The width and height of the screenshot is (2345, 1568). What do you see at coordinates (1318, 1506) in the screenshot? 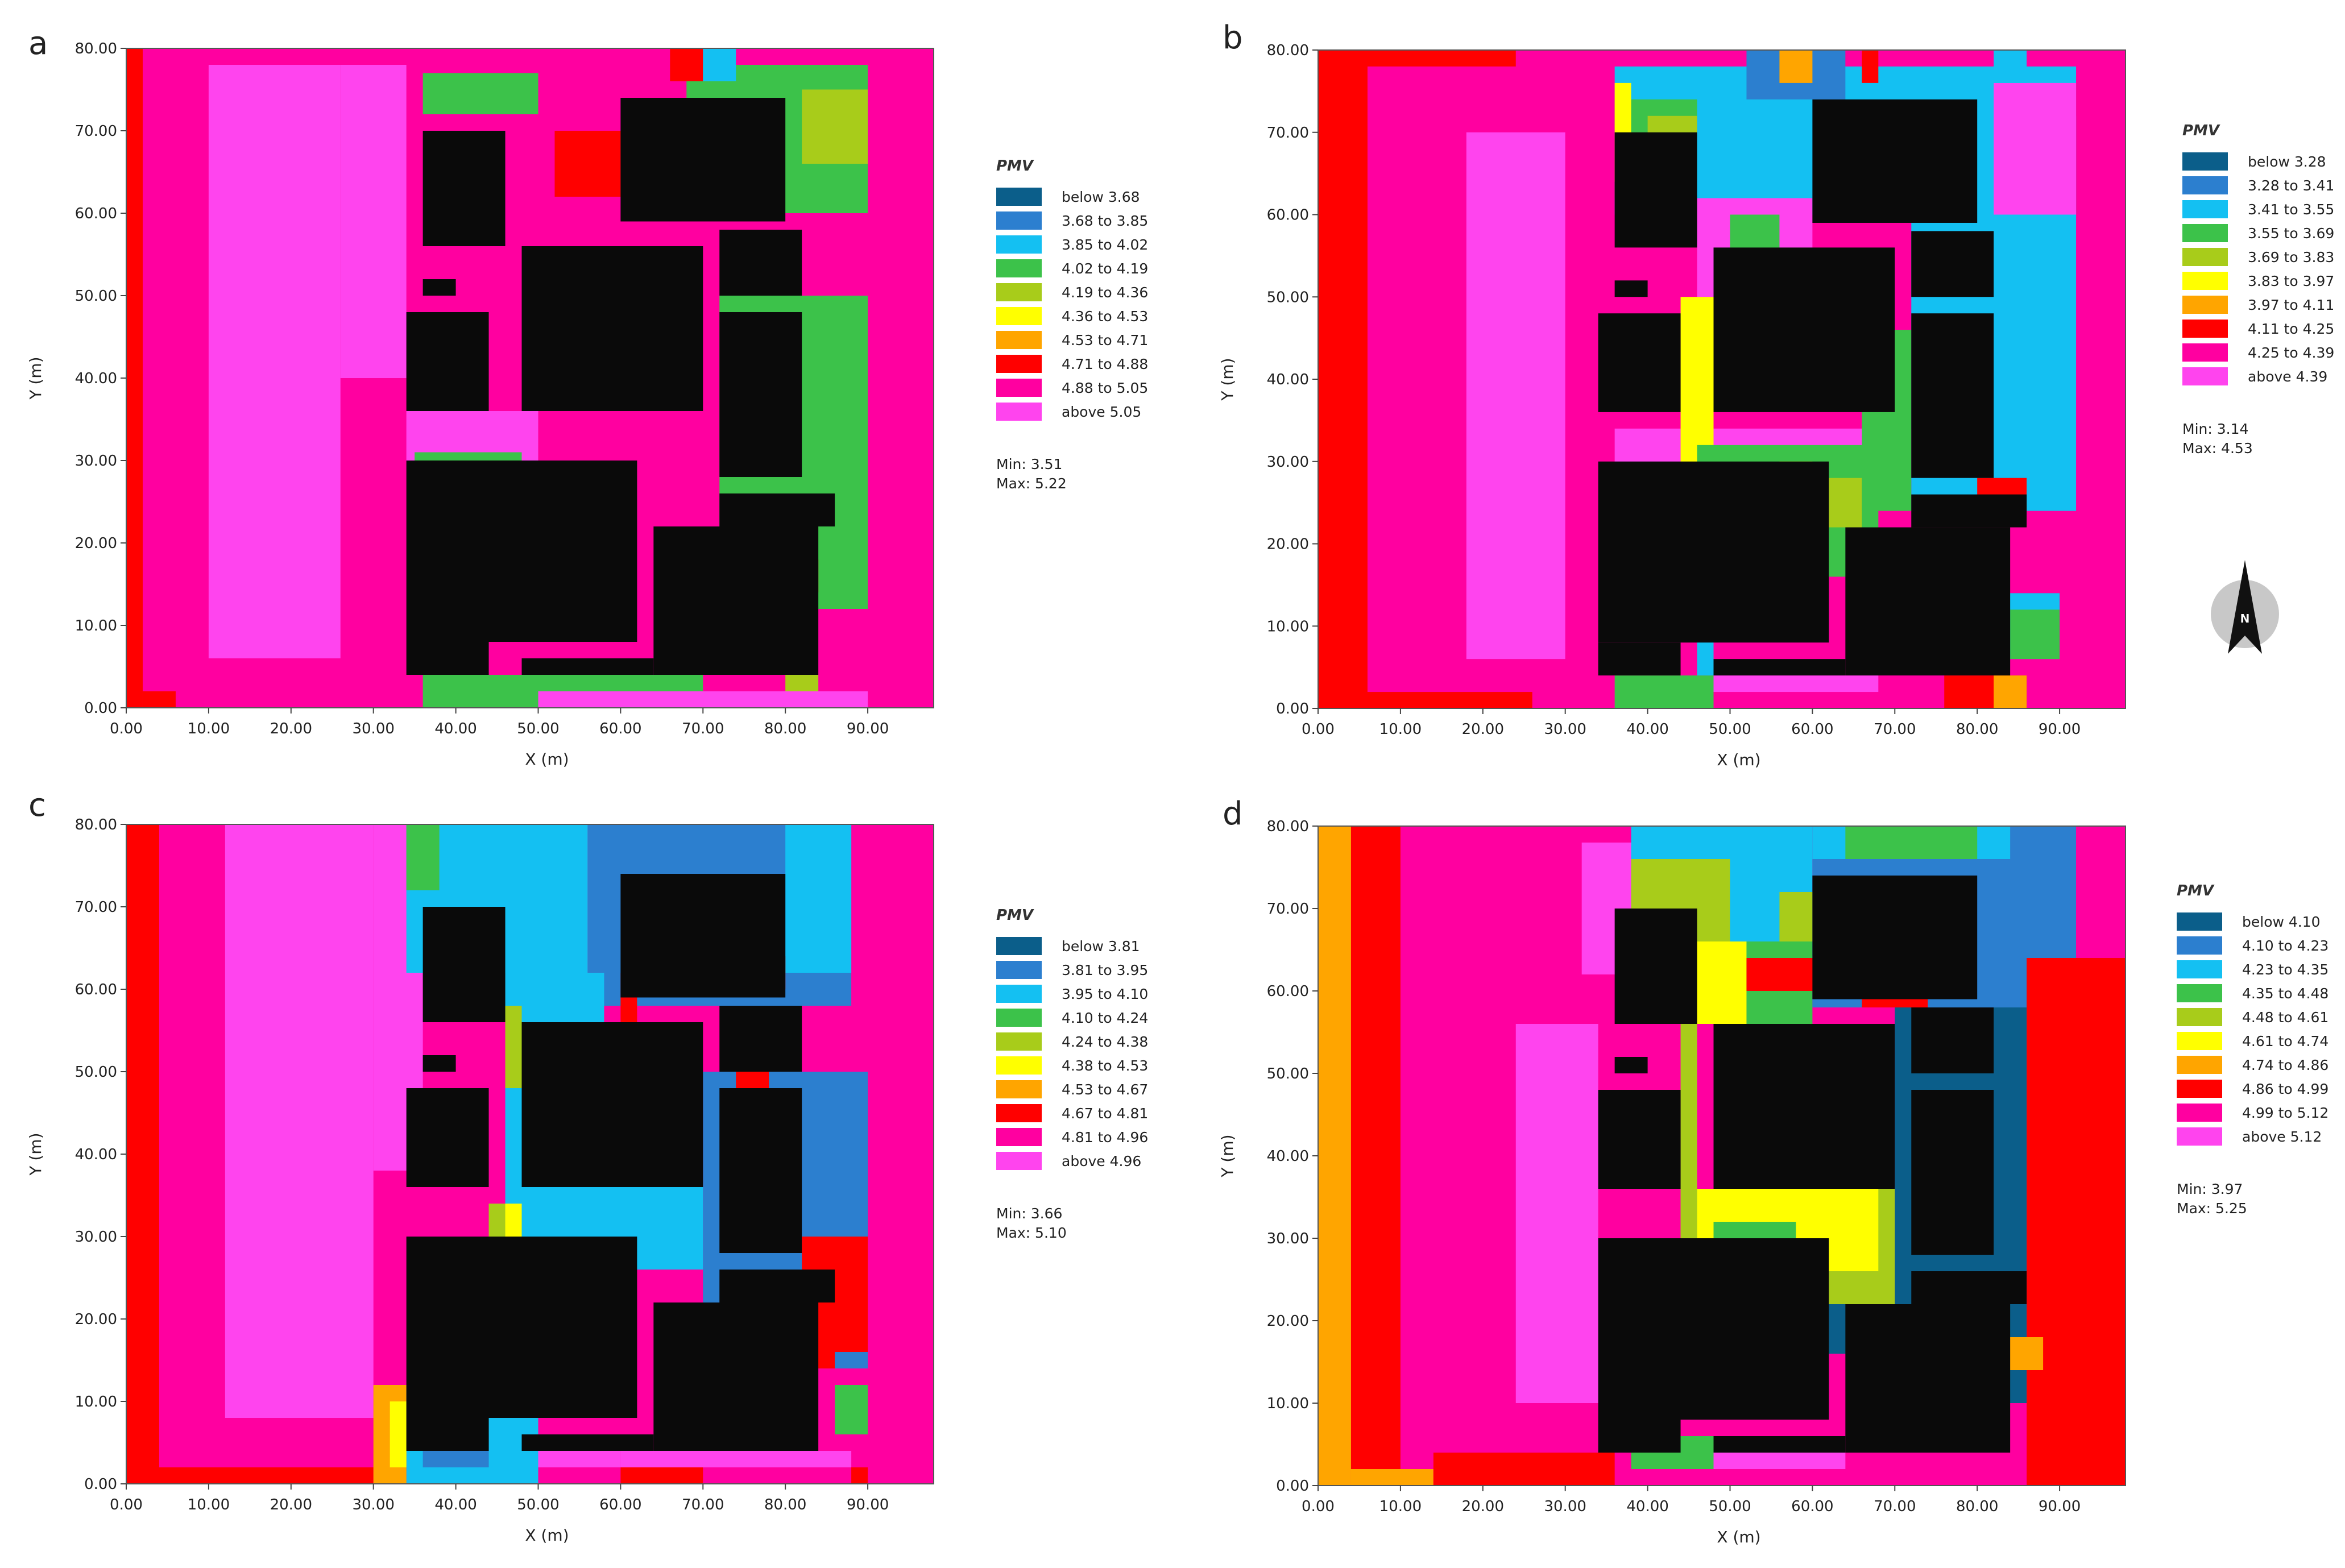
I see `x-tick-label: 0.00` at bounding box center [1318, 1506].